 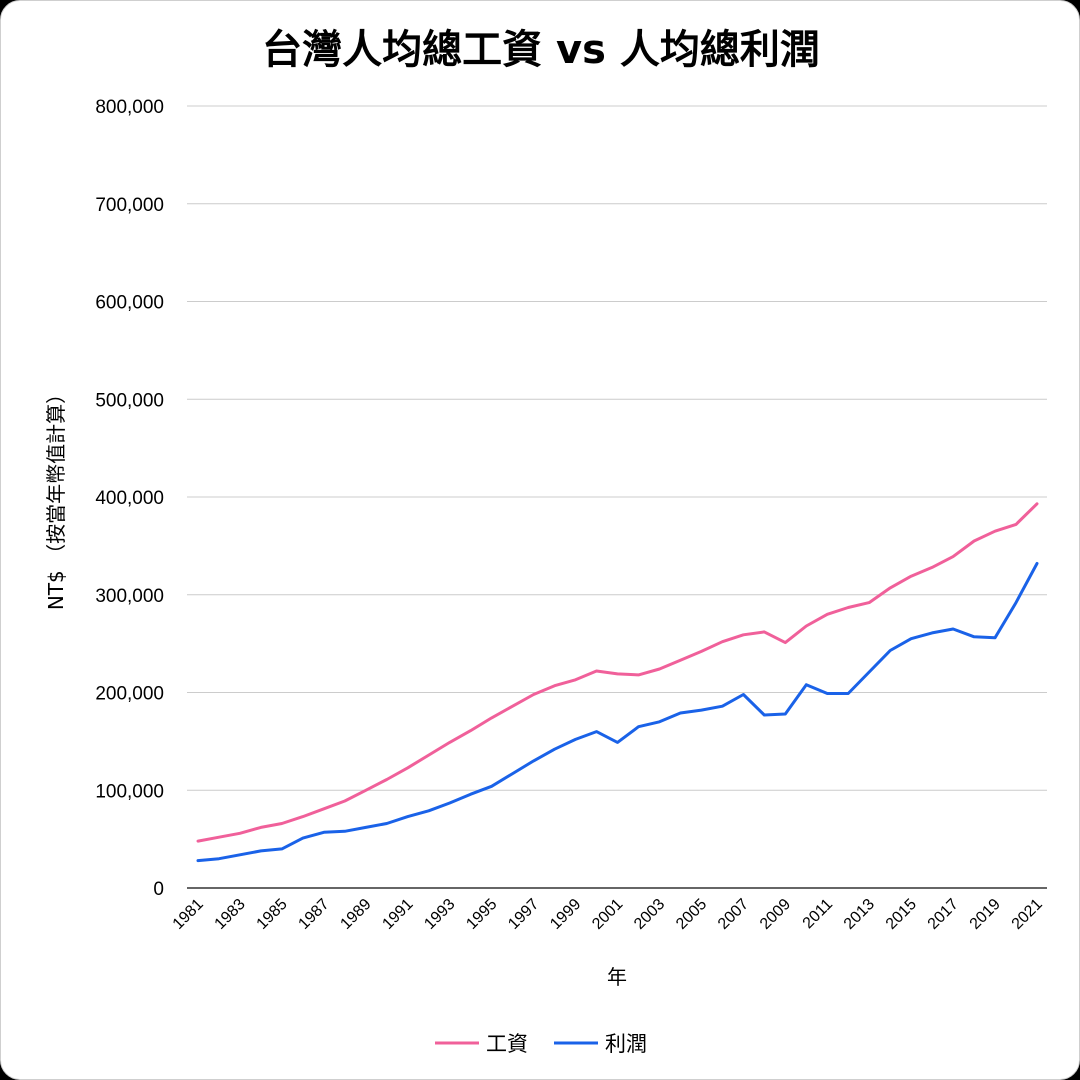 What do you see at coordinates (188, 914) in the screenshot?
I see `x-tick-label: 1981` at bounding box center [188, 914].